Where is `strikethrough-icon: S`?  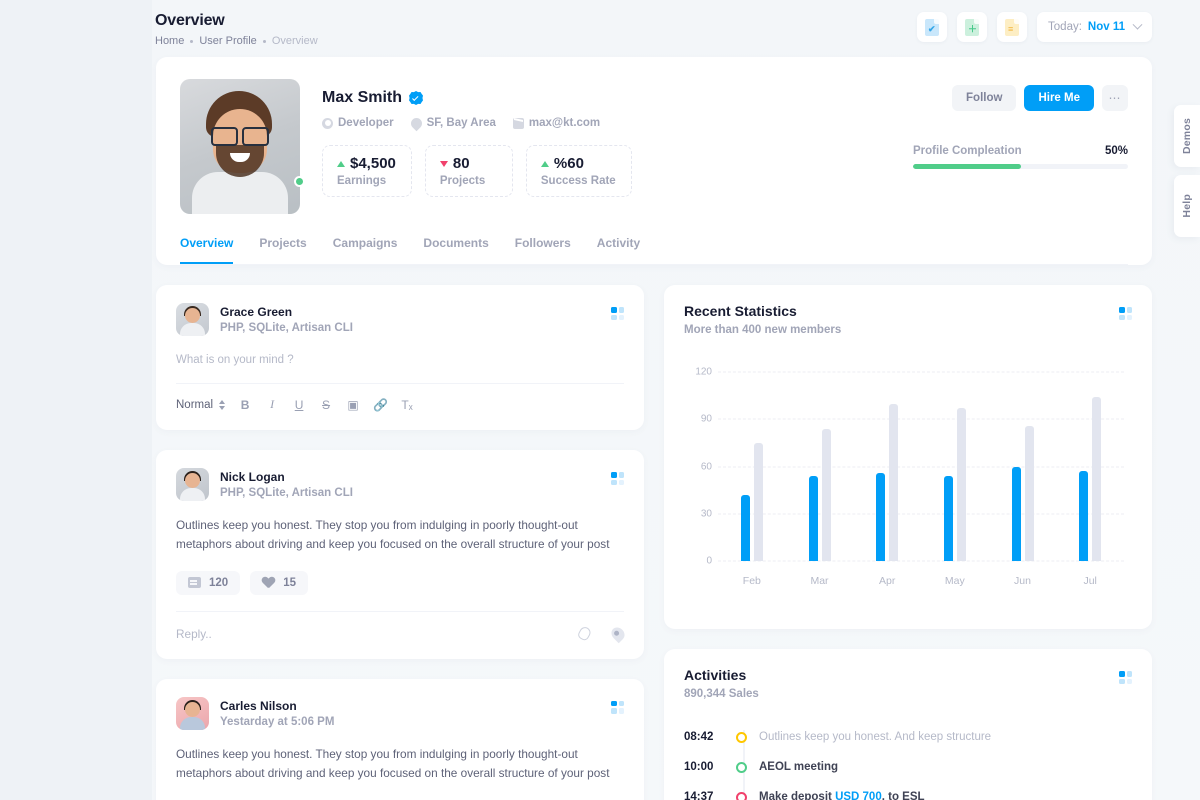 strikethrough-icon: S is located at coordinates (326, 404).